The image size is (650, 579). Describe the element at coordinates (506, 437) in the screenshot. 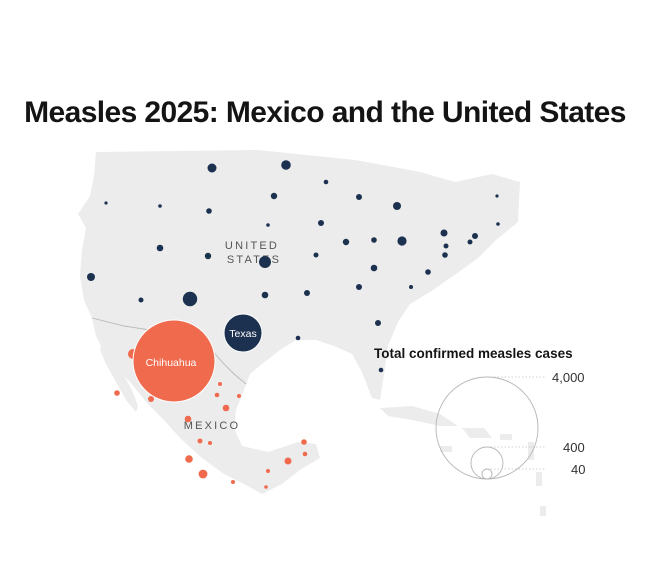

I see `puerto-rico` at that location.